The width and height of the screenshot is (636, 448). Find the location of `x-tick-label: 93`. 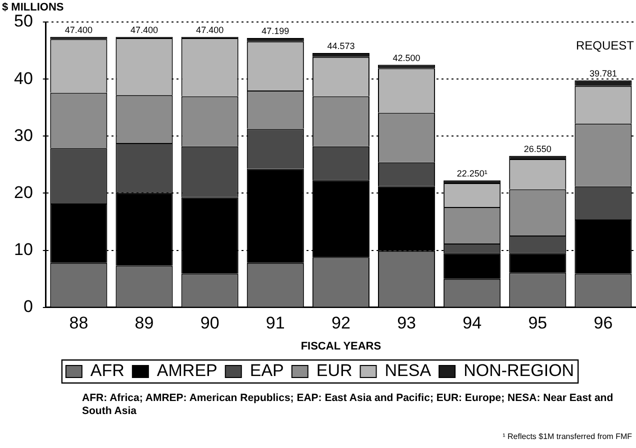

x-tick-label: 93 is located at coordinates (406, 322).